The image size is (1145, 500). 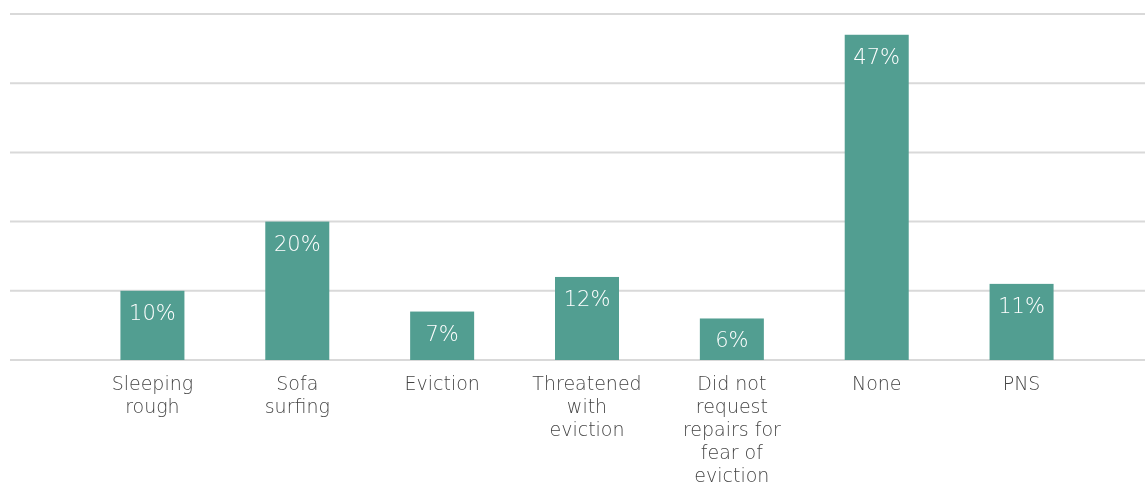 I want to click on data-label: 10%, so click(x=152, y=312).